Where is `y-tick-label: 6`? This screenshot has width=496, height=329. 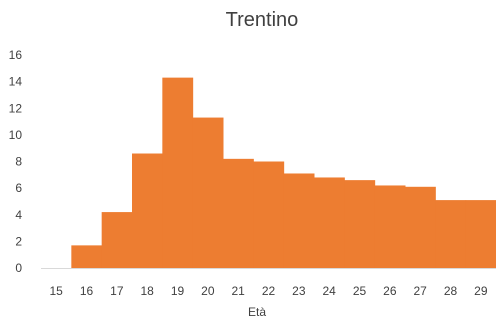 y-tick-label: 6 is located at coordinates (18, 188).